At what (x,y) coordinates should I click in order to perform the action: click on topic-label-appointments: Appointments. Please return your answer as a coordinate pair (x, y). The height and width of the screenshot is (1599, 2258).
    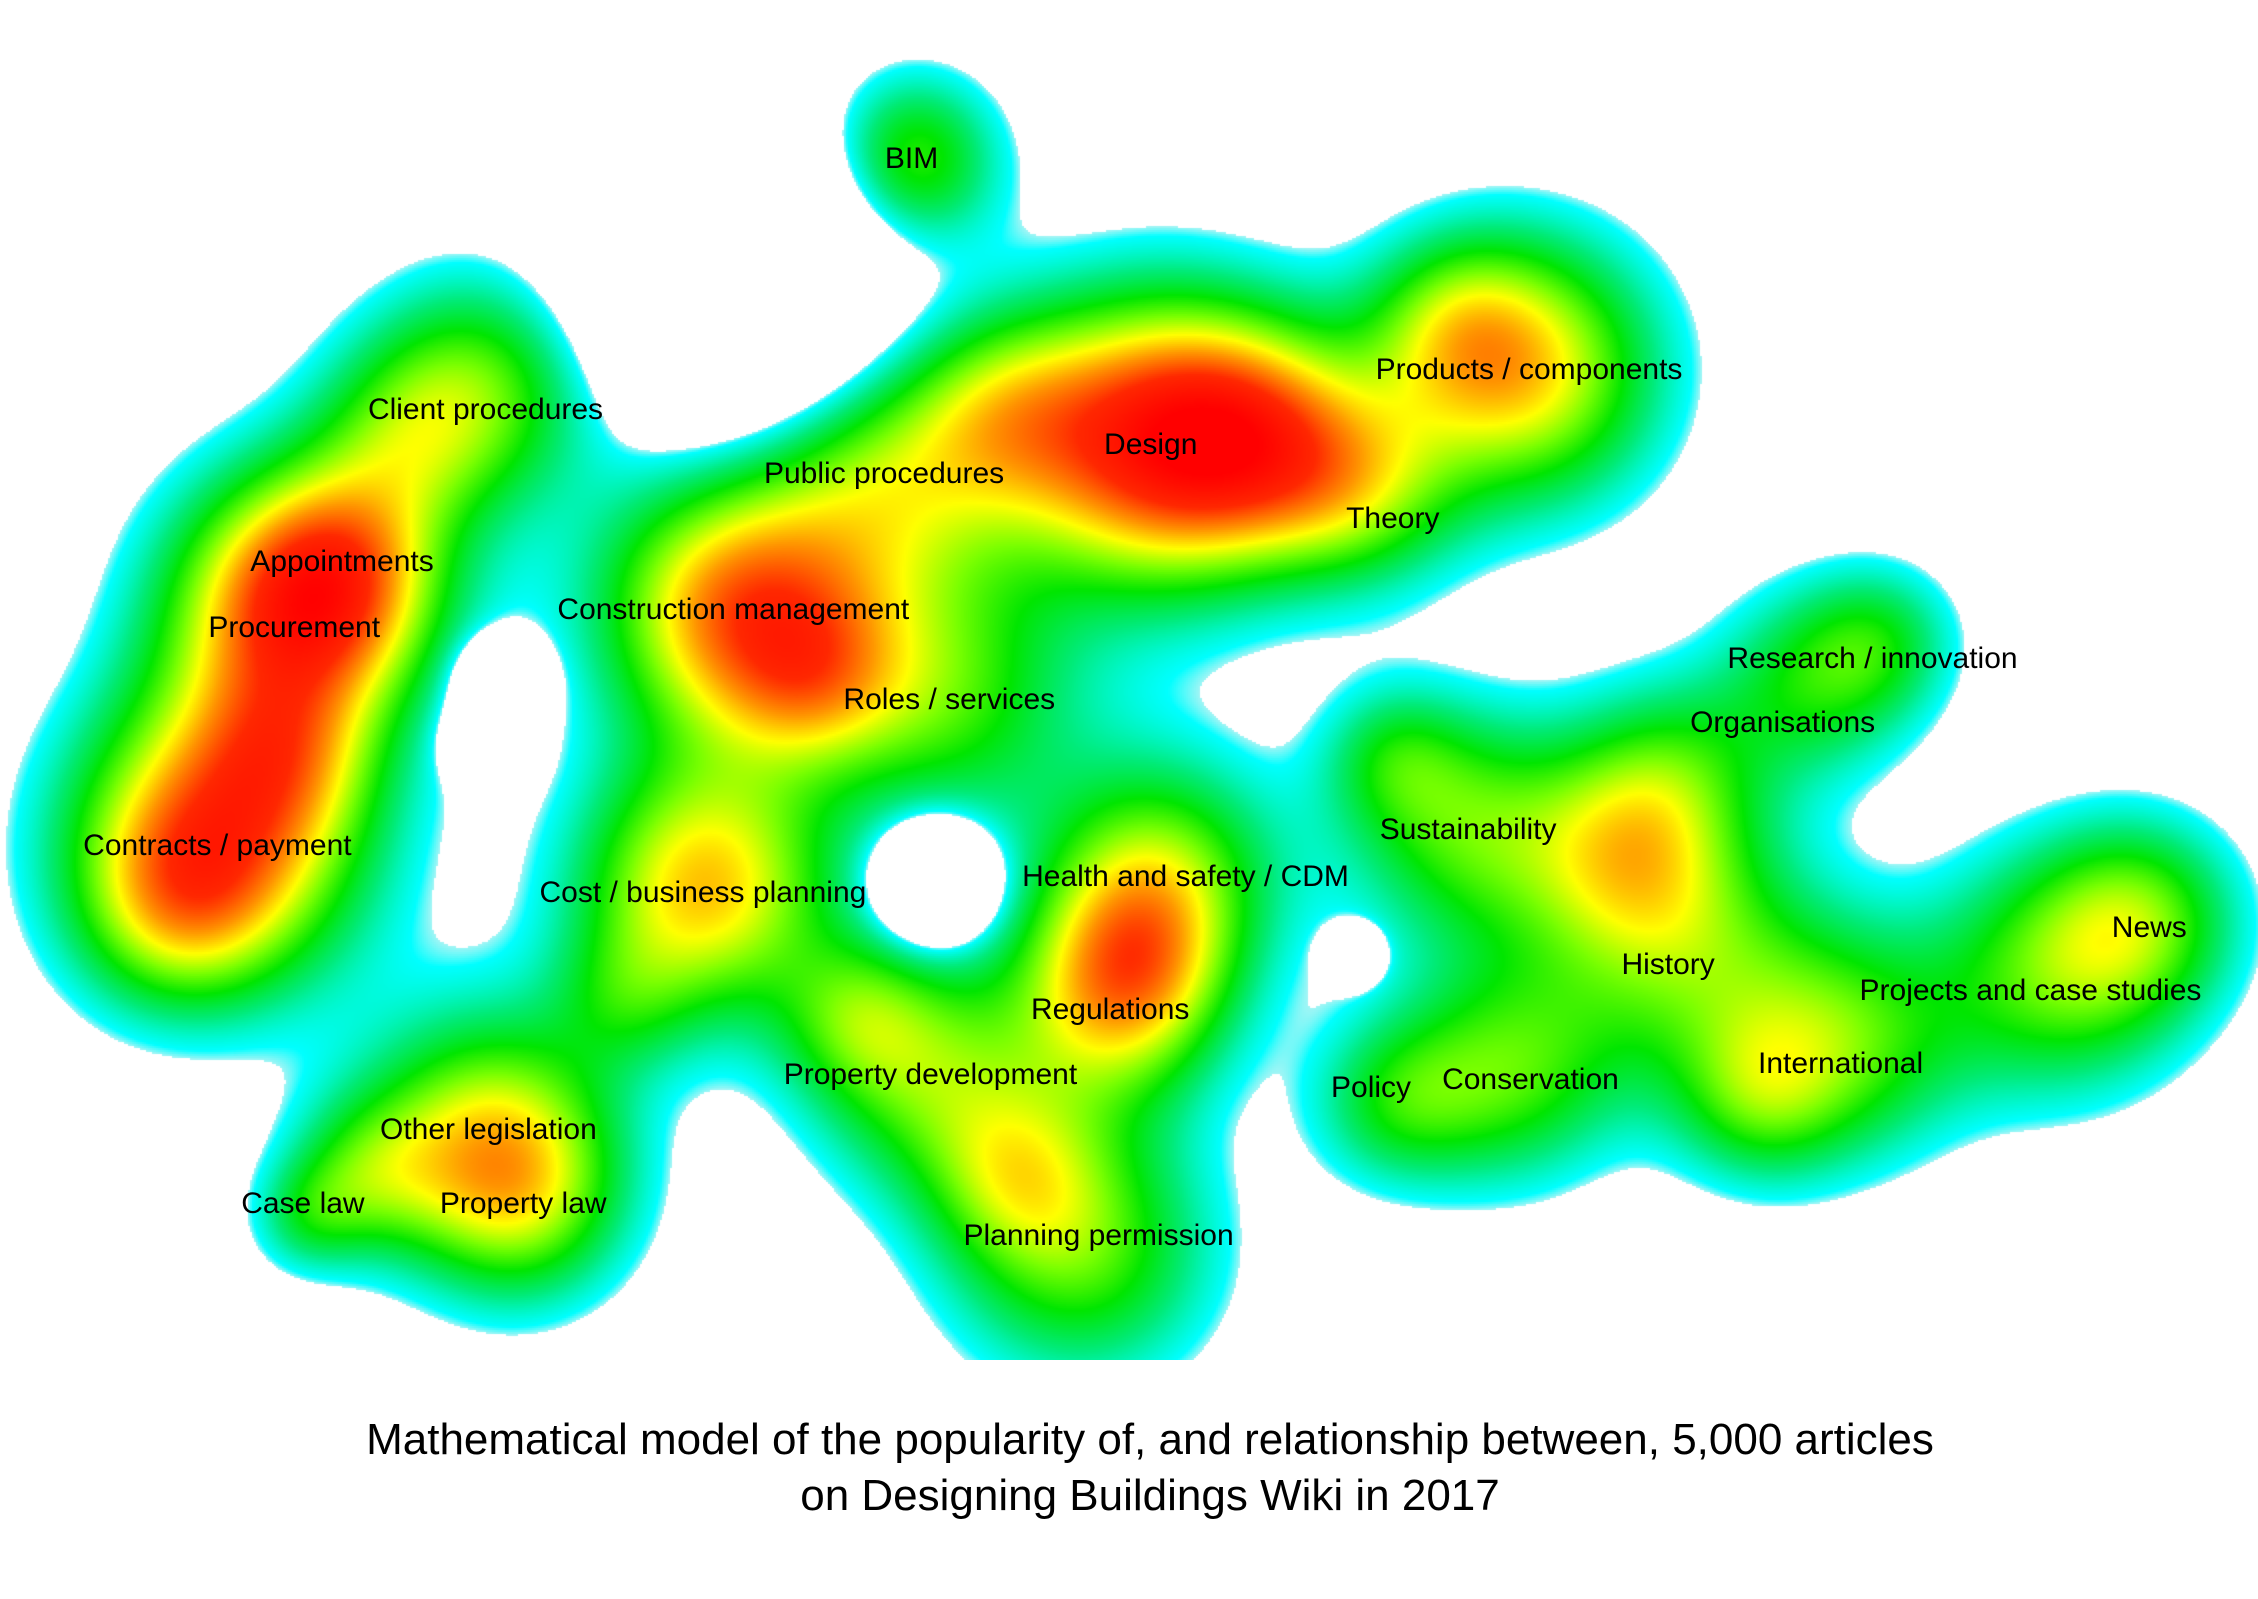
    Looking at the image, I should click on (342, 562).